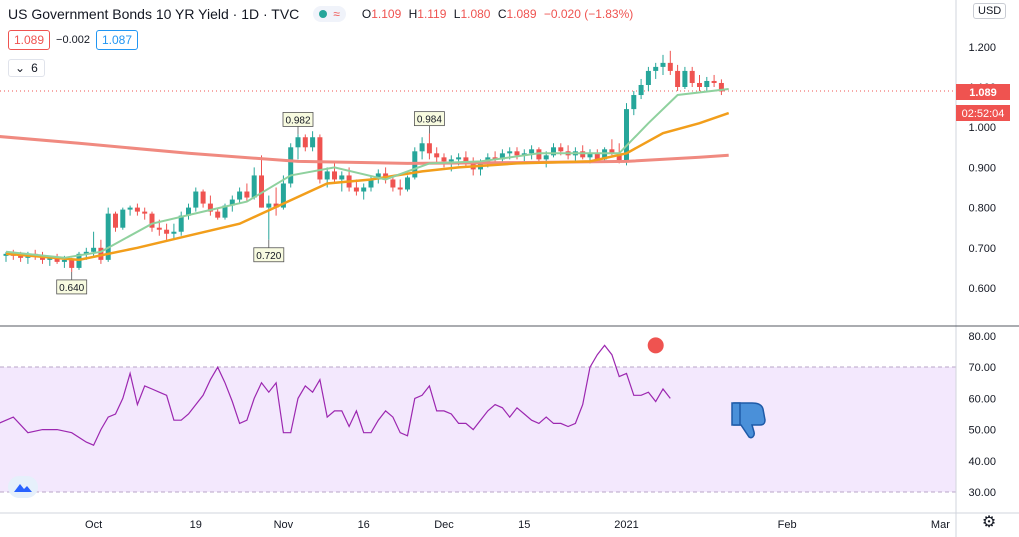  I want to click on sell-button: 1.089, so click(29, 40).